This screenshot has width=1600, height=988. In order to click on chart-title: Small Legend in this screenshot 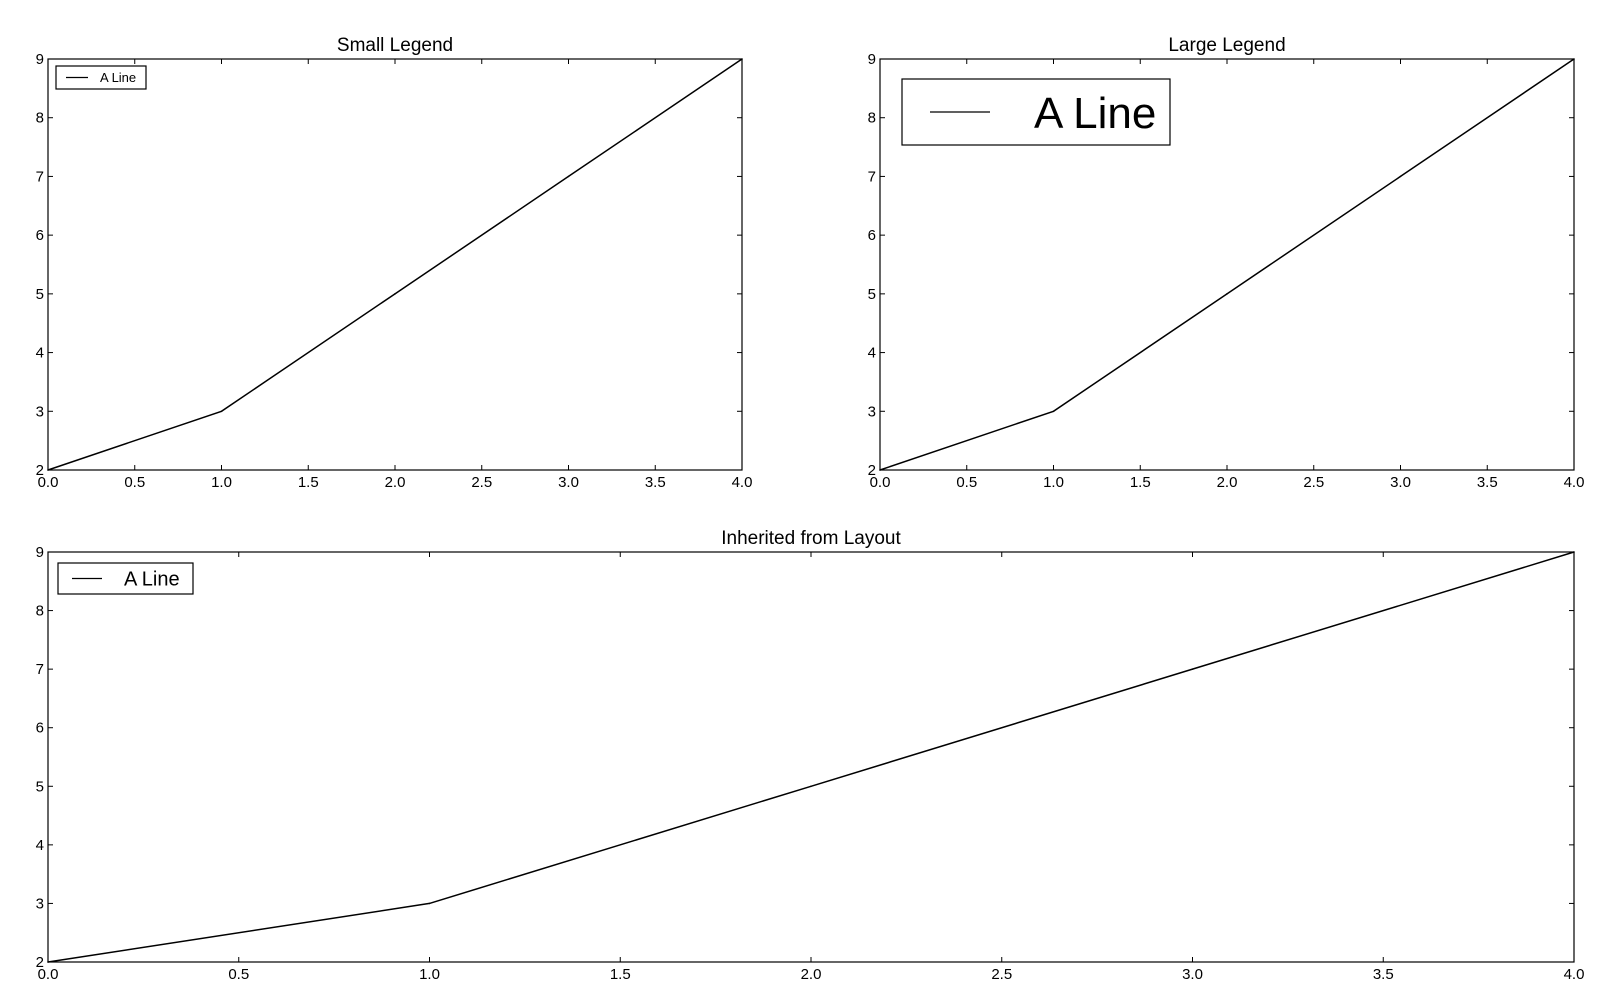, I will do `click(395, 45)`.